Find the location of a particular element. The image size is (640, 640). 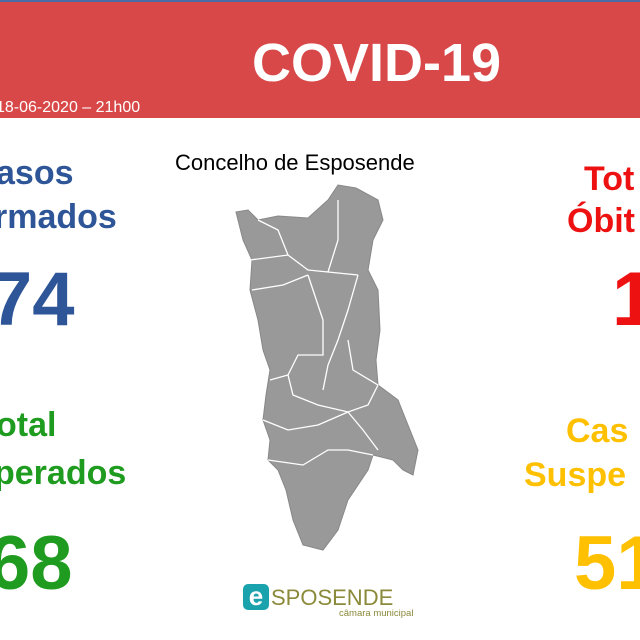

confirmed-label-1: asos is located at coordinates (37, 173).